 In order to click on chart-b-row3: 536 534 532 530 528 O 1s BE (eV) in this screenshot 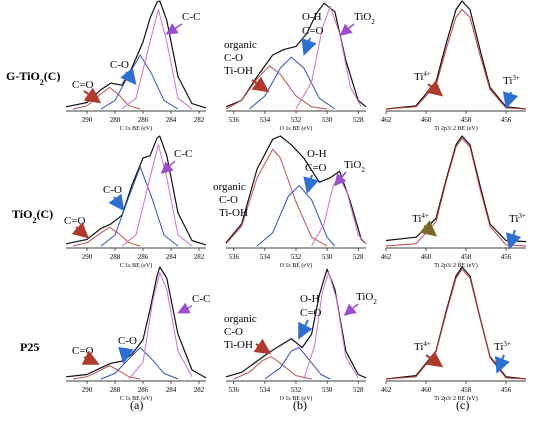, I will do `click(296, 335)`.